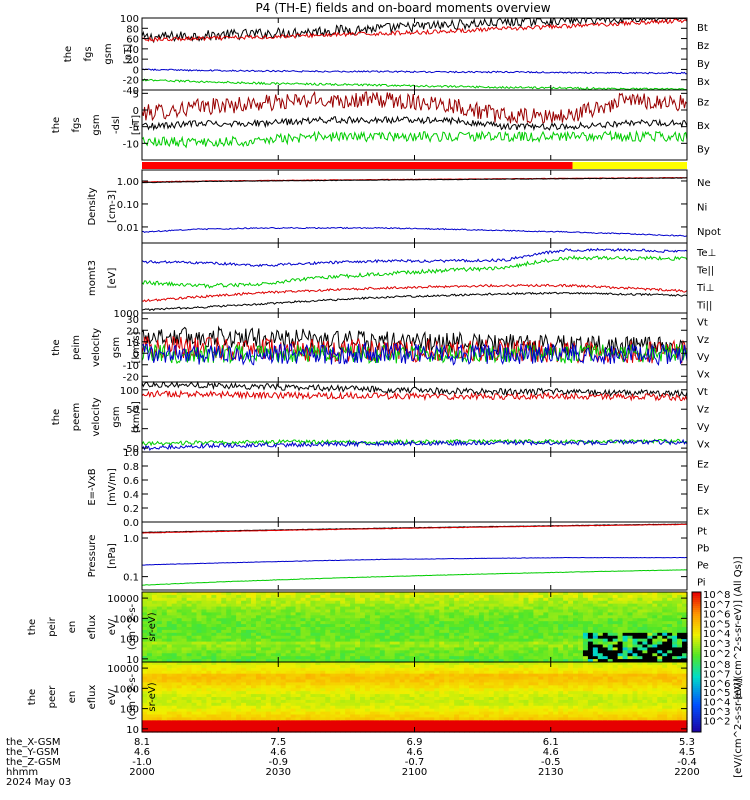 Image resolution: width=750 pixels, height=800 pixels. Describe the element at coordinates (131, 377) in the screenshot. I see `y-tick-label: -20` at that location.